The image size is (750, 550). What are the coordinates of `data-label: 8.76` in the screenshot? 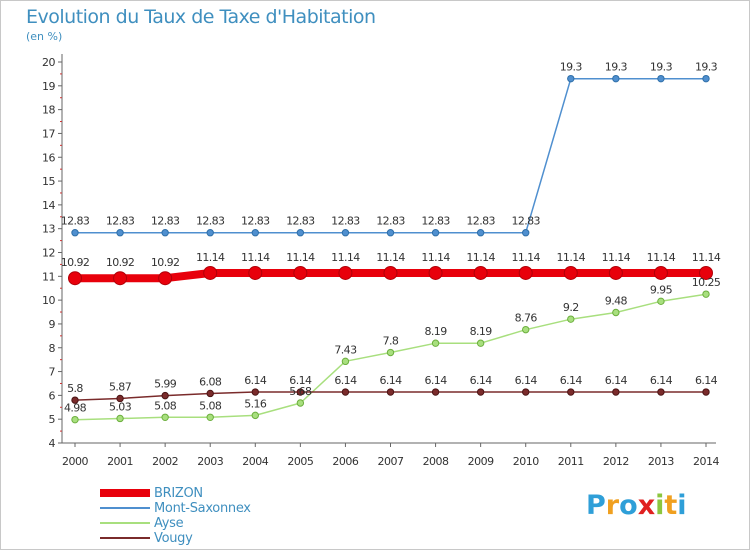 It's located at (526, 318).